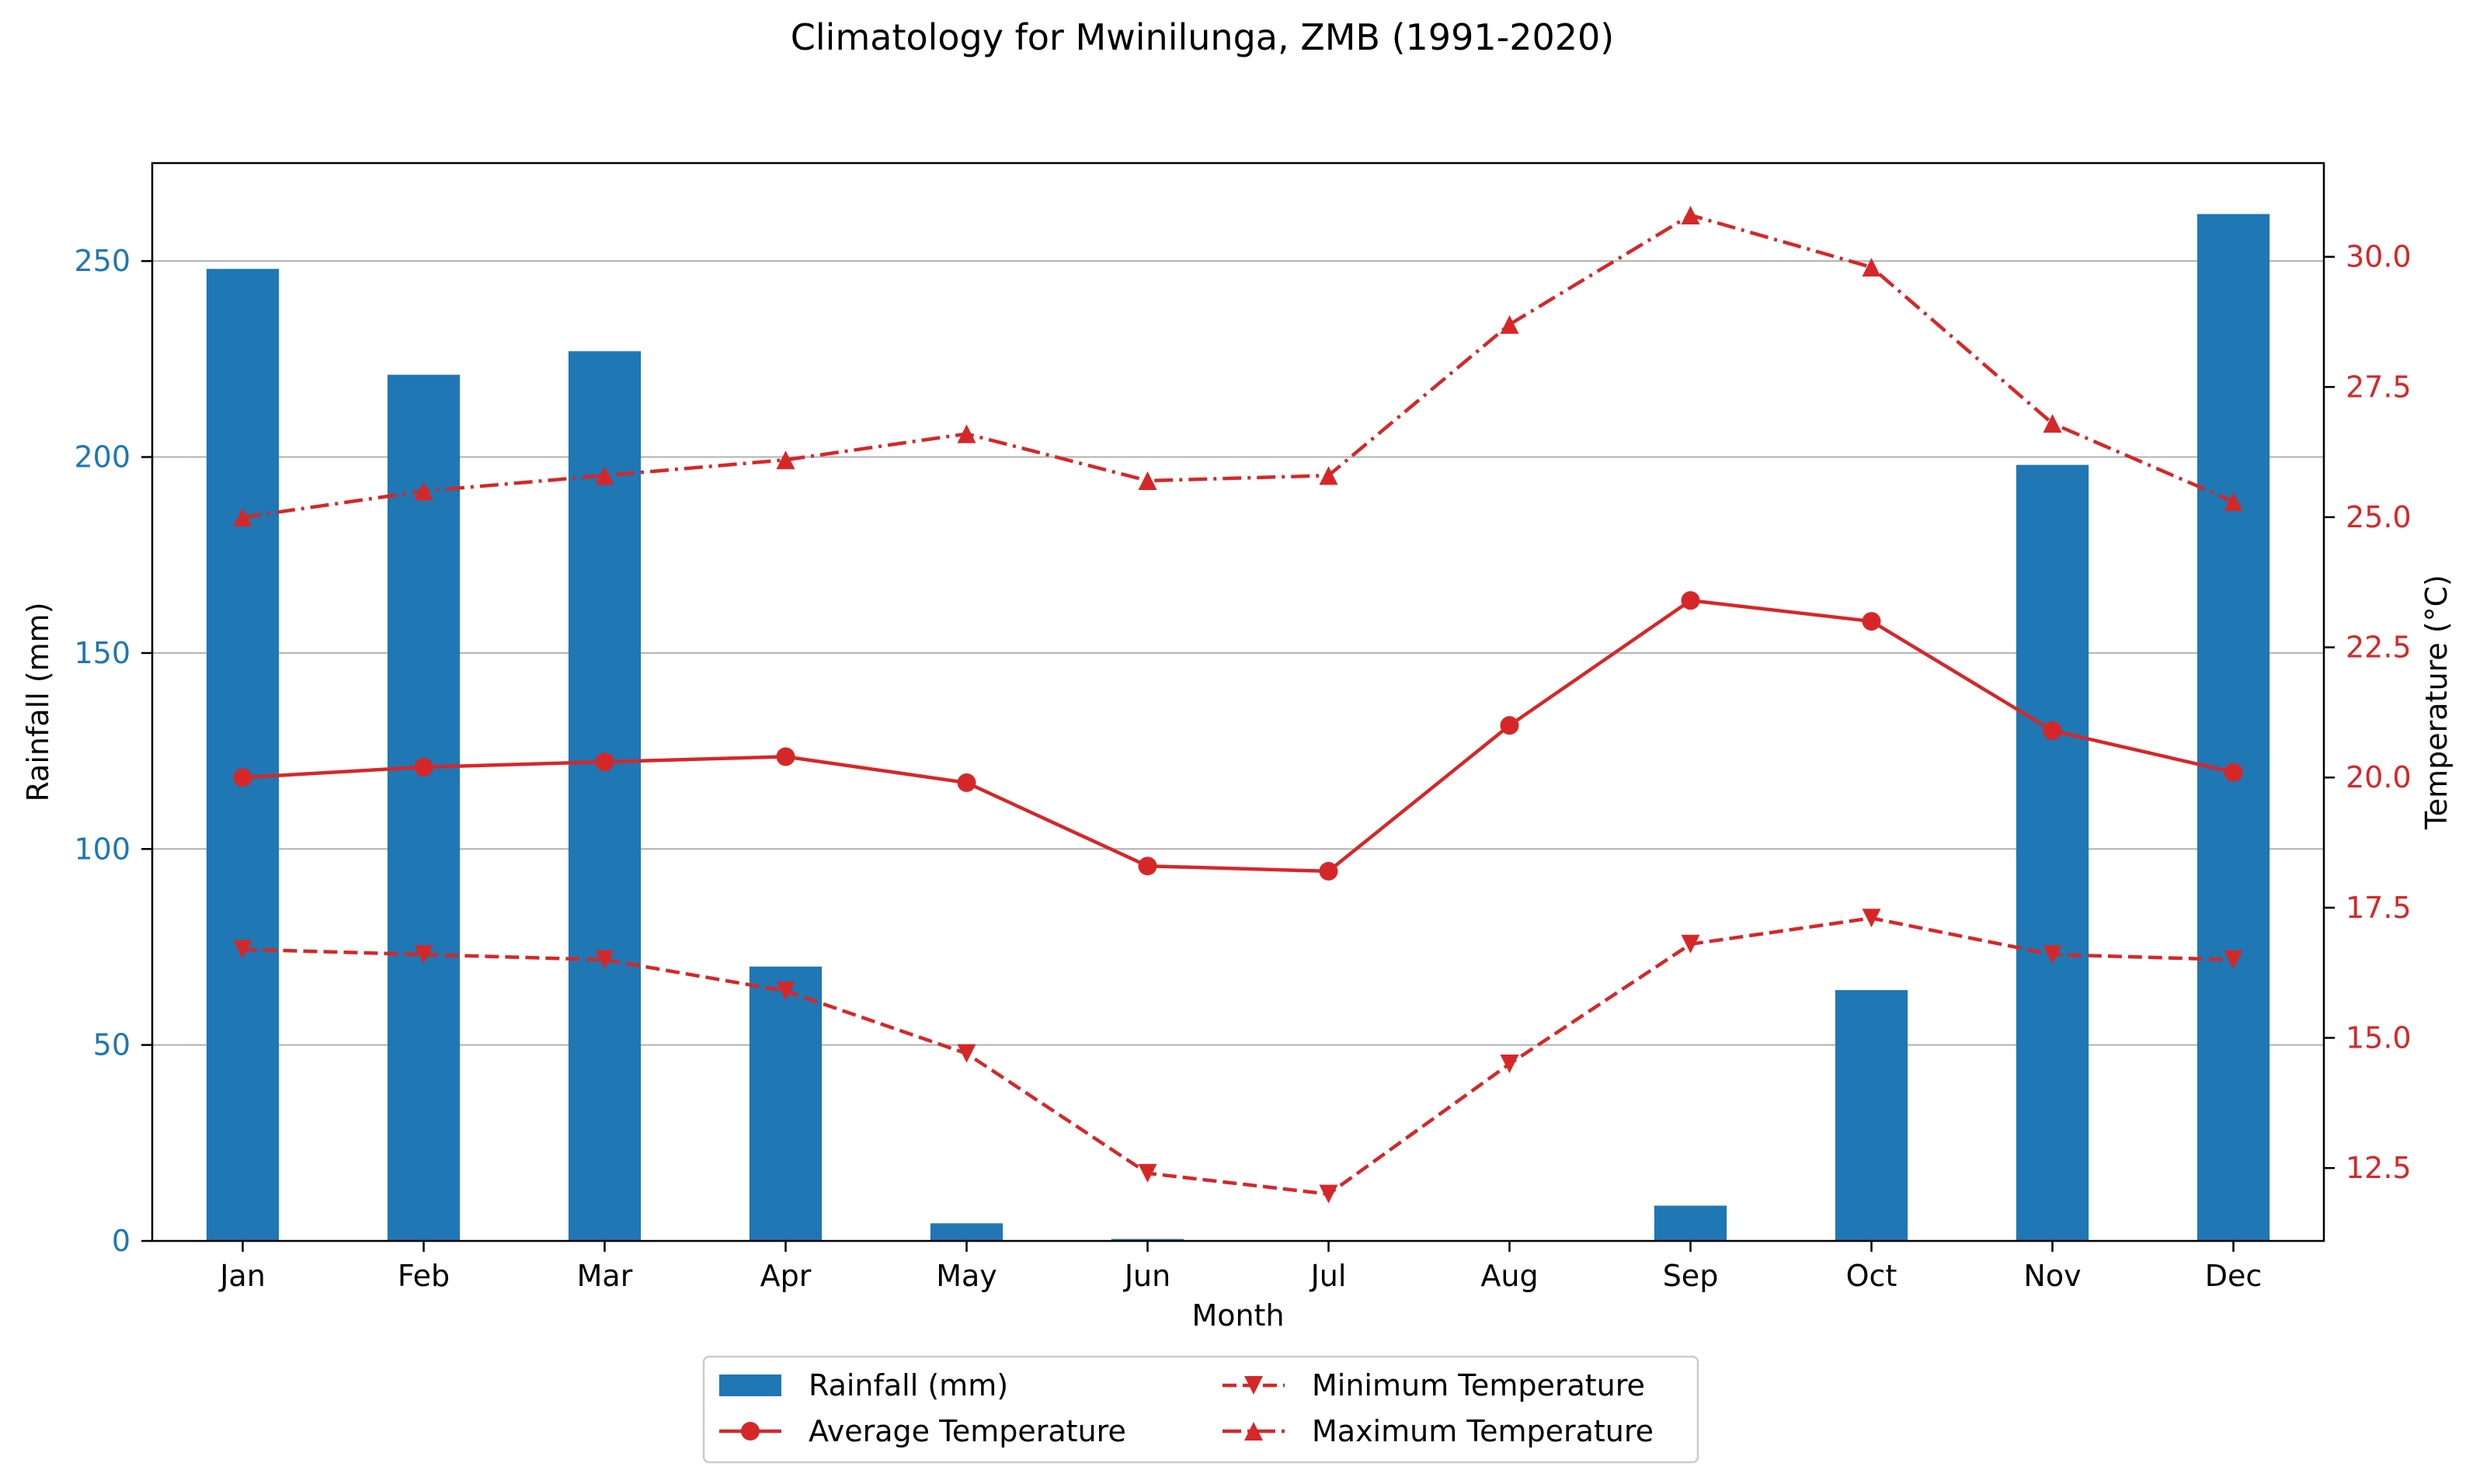 The height and width of the screenshot is (1484, 2480). I want to click on left-tick-label: 200, so click(102, 457).